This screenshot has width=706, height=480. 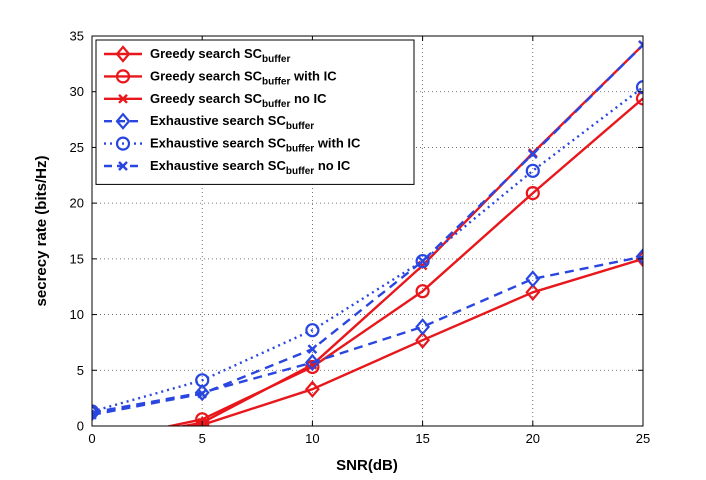 What do you see at coordinates (77, 203) in the screenshot?
I see `y-tick-label: 20` at bounding box center [77, 203].